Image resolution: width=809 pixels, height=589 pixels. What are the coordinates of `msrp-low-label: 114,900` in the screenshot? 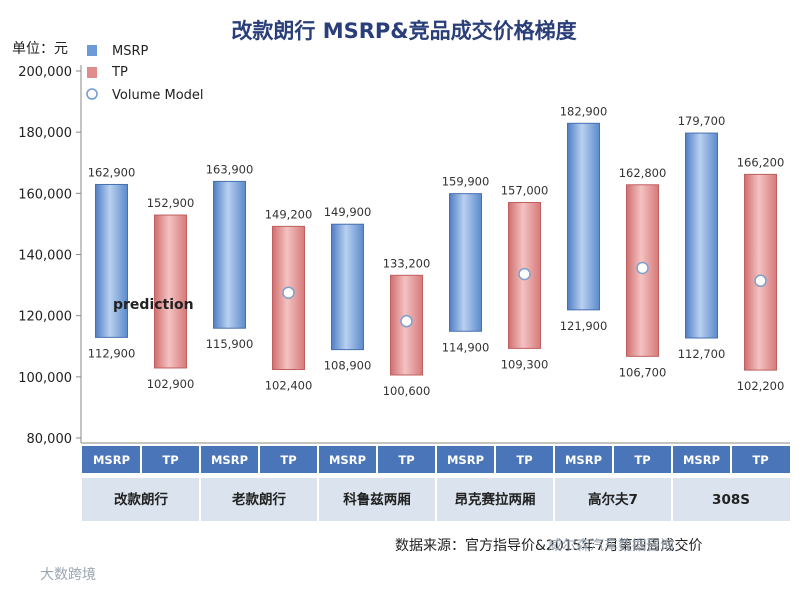 It's located at (466, 347).